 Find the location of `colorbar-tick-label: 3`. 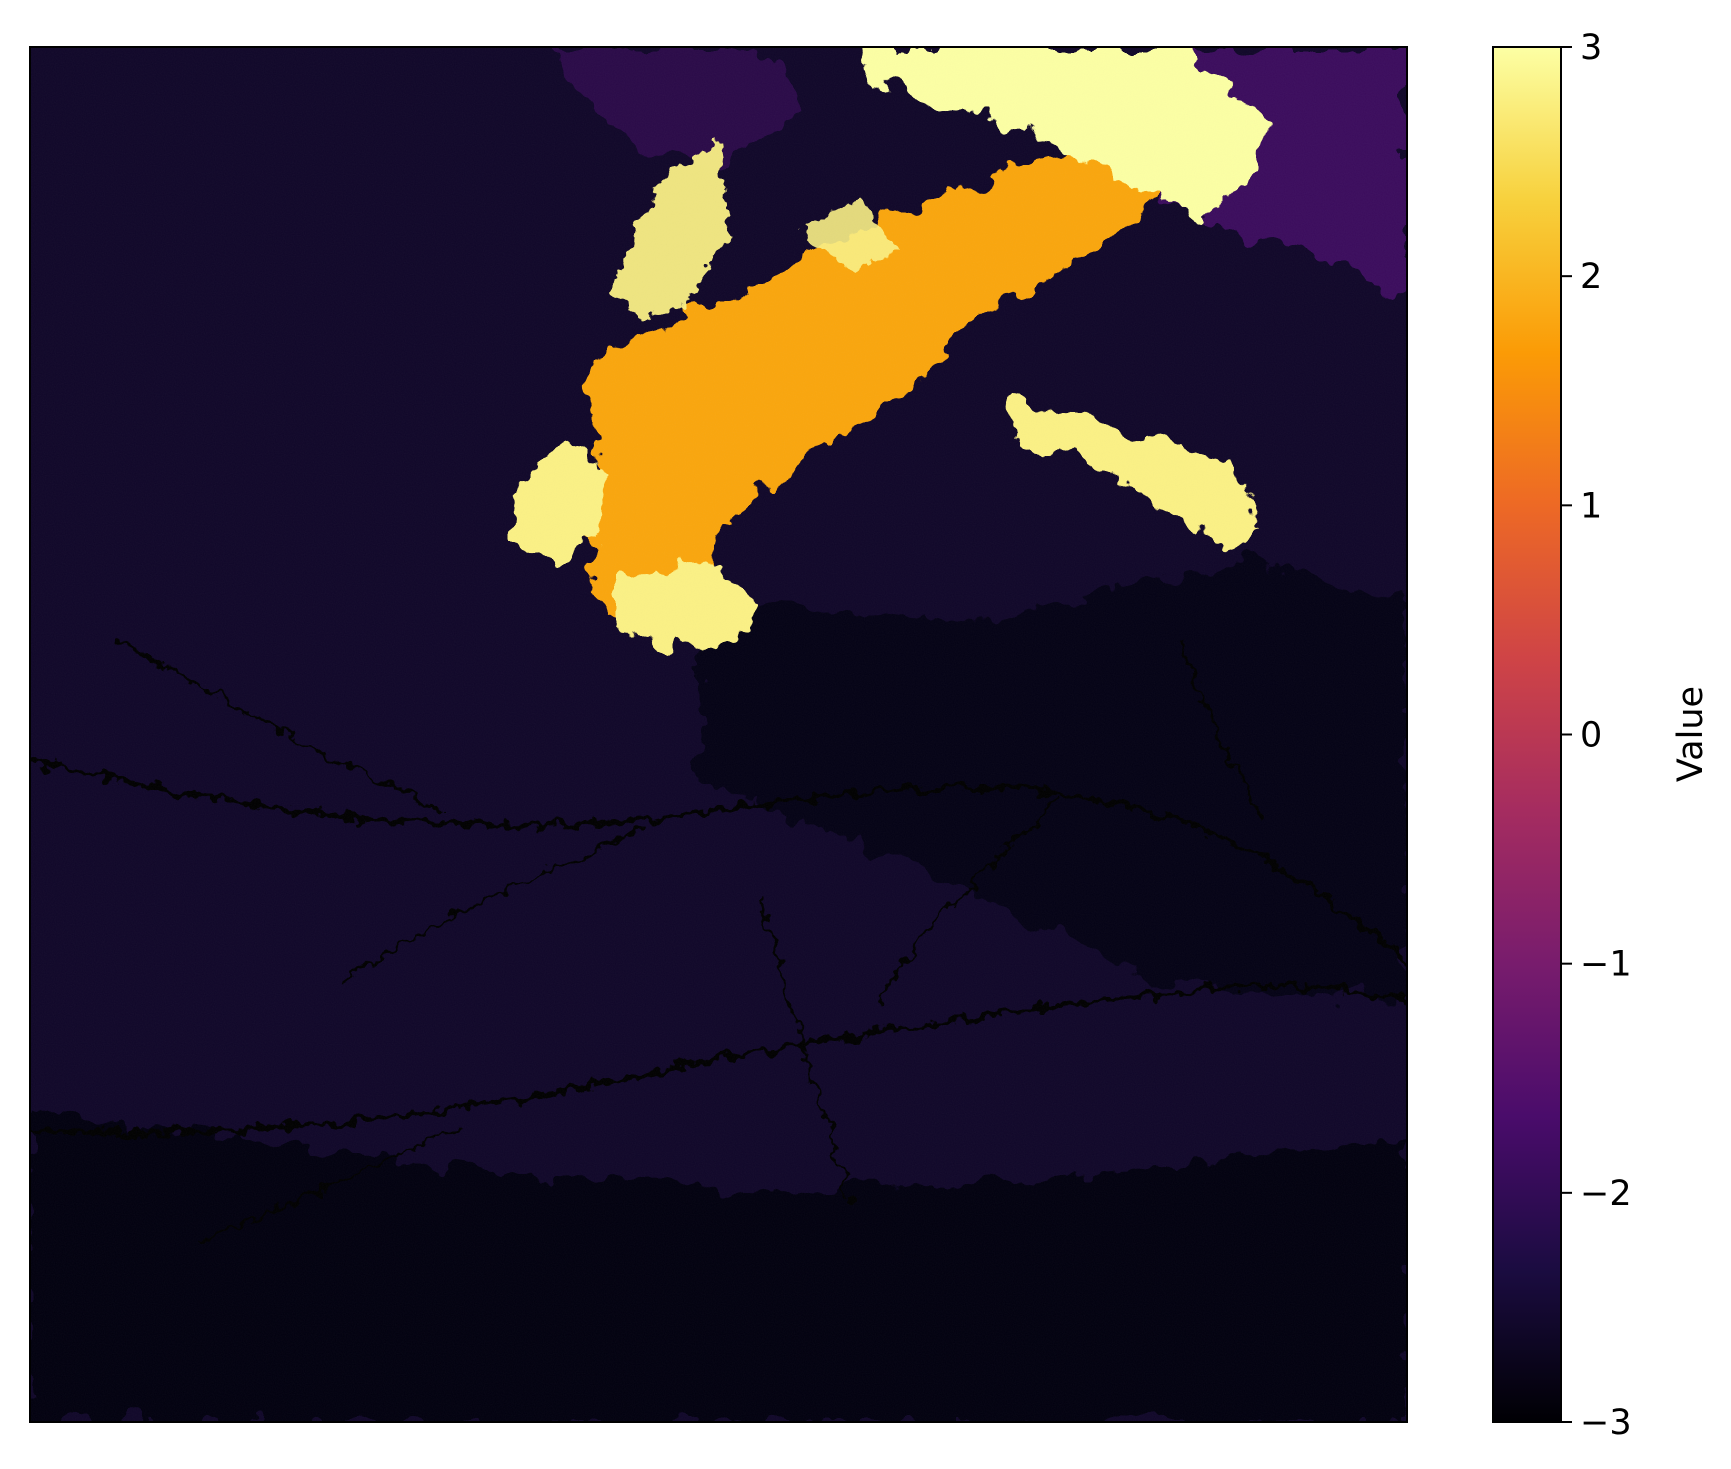

colorbar-tick-label: 3 is located at coordinates (1591, 48).